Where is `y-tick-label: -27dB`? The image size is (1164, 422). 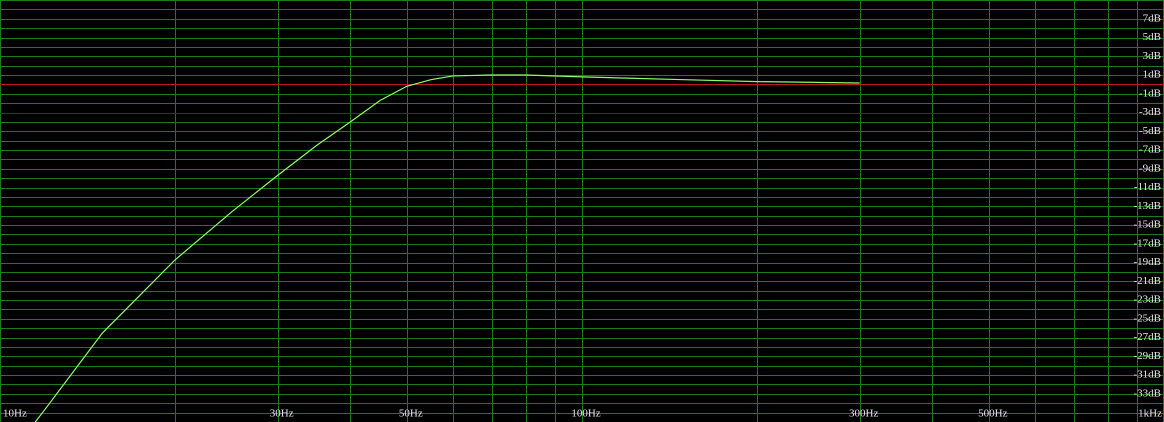 y-tick-label: -27dB is located at coordinates (1148, 337).